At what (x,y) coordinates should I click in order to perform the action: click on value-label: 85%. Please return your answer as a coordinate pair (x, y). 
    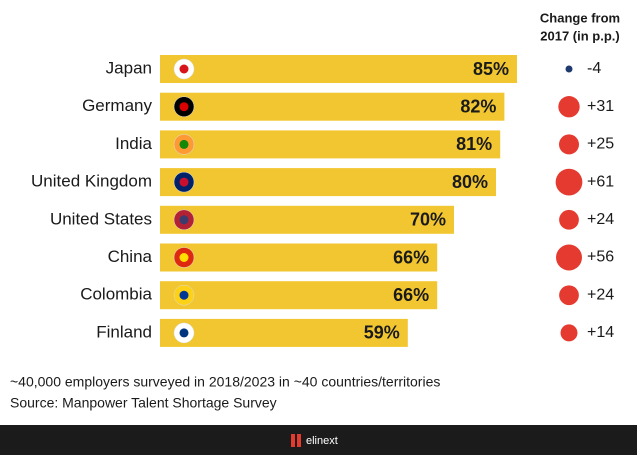
    Looking at the image, I should click on (491, 69).